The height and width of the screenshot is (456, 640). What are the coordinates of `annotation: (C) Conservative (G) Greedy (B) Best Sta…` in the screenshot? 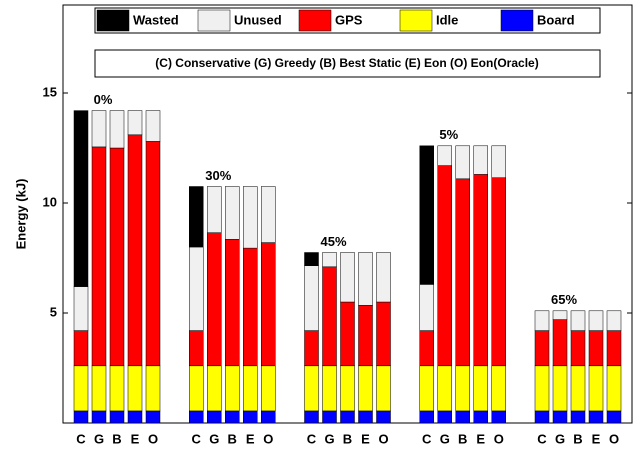 It's located at (346, 63).